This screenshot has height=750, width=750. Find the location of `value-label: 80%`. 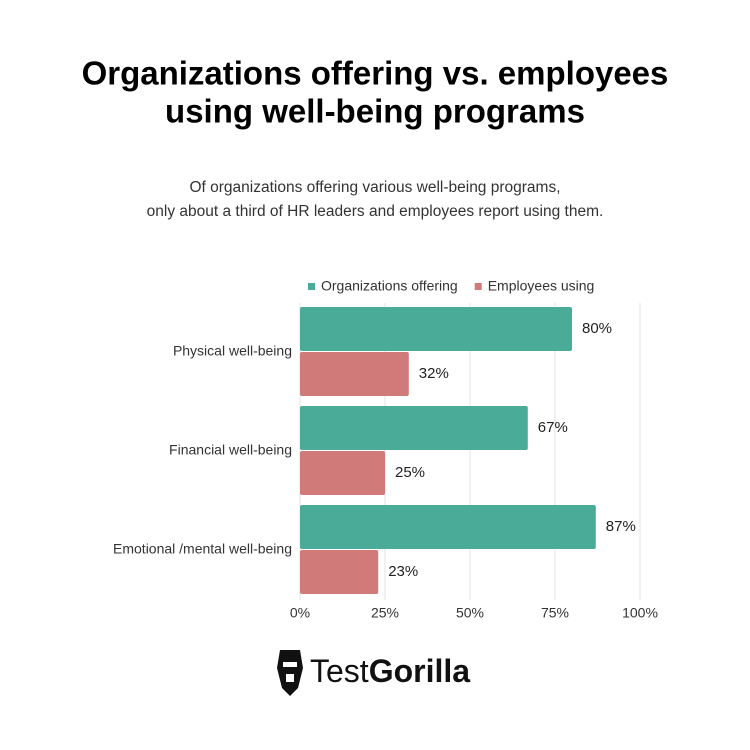

value-label: 80% is located at coordinates (597, 328).